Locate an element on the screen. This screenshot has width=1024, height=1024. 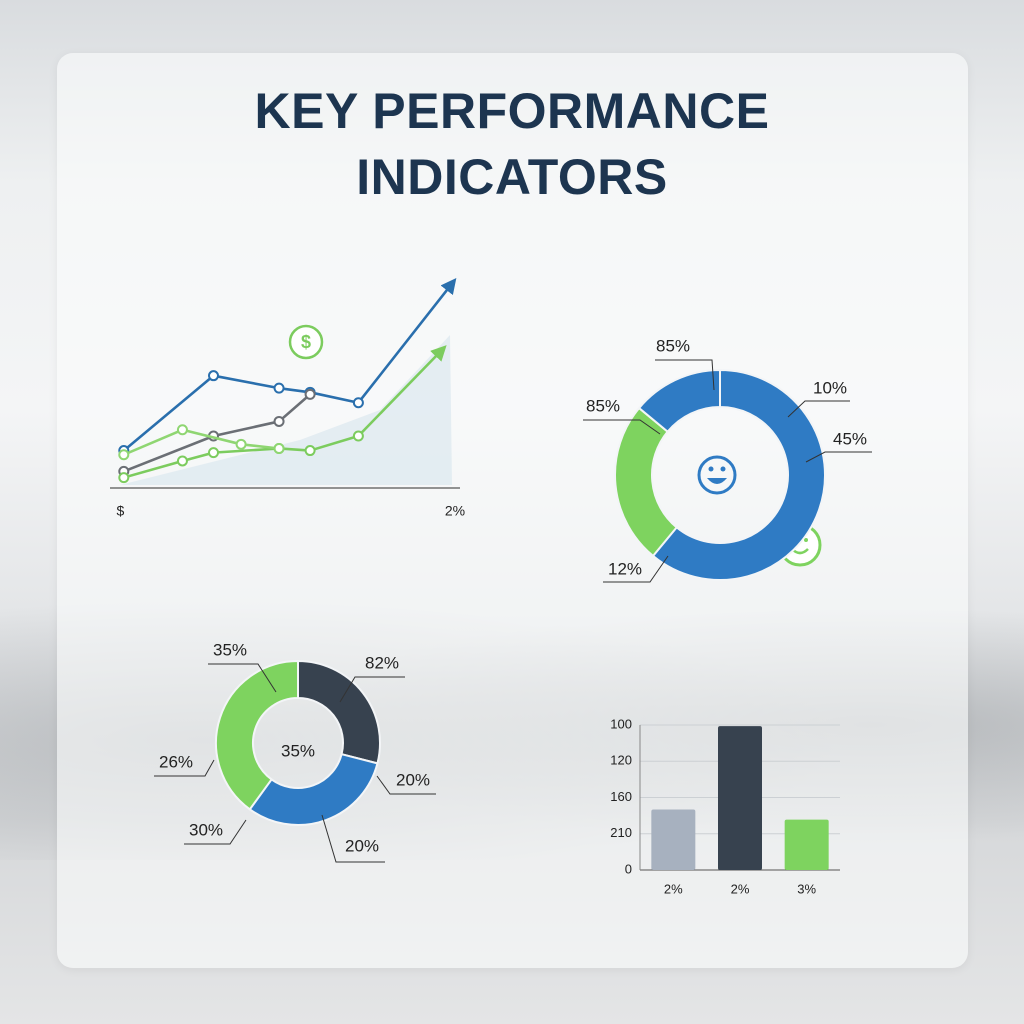
annotation: 26% is located at coordinates (176, 761).